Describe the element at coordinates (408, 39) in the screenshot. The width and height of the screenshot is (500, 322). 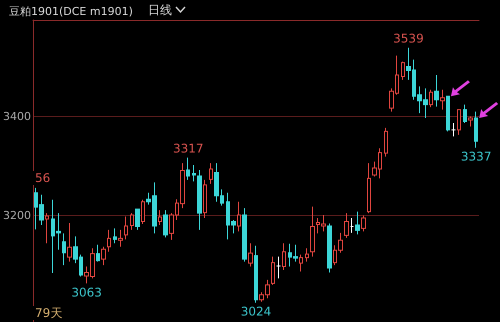
I see `annotation: 3539` at that location.